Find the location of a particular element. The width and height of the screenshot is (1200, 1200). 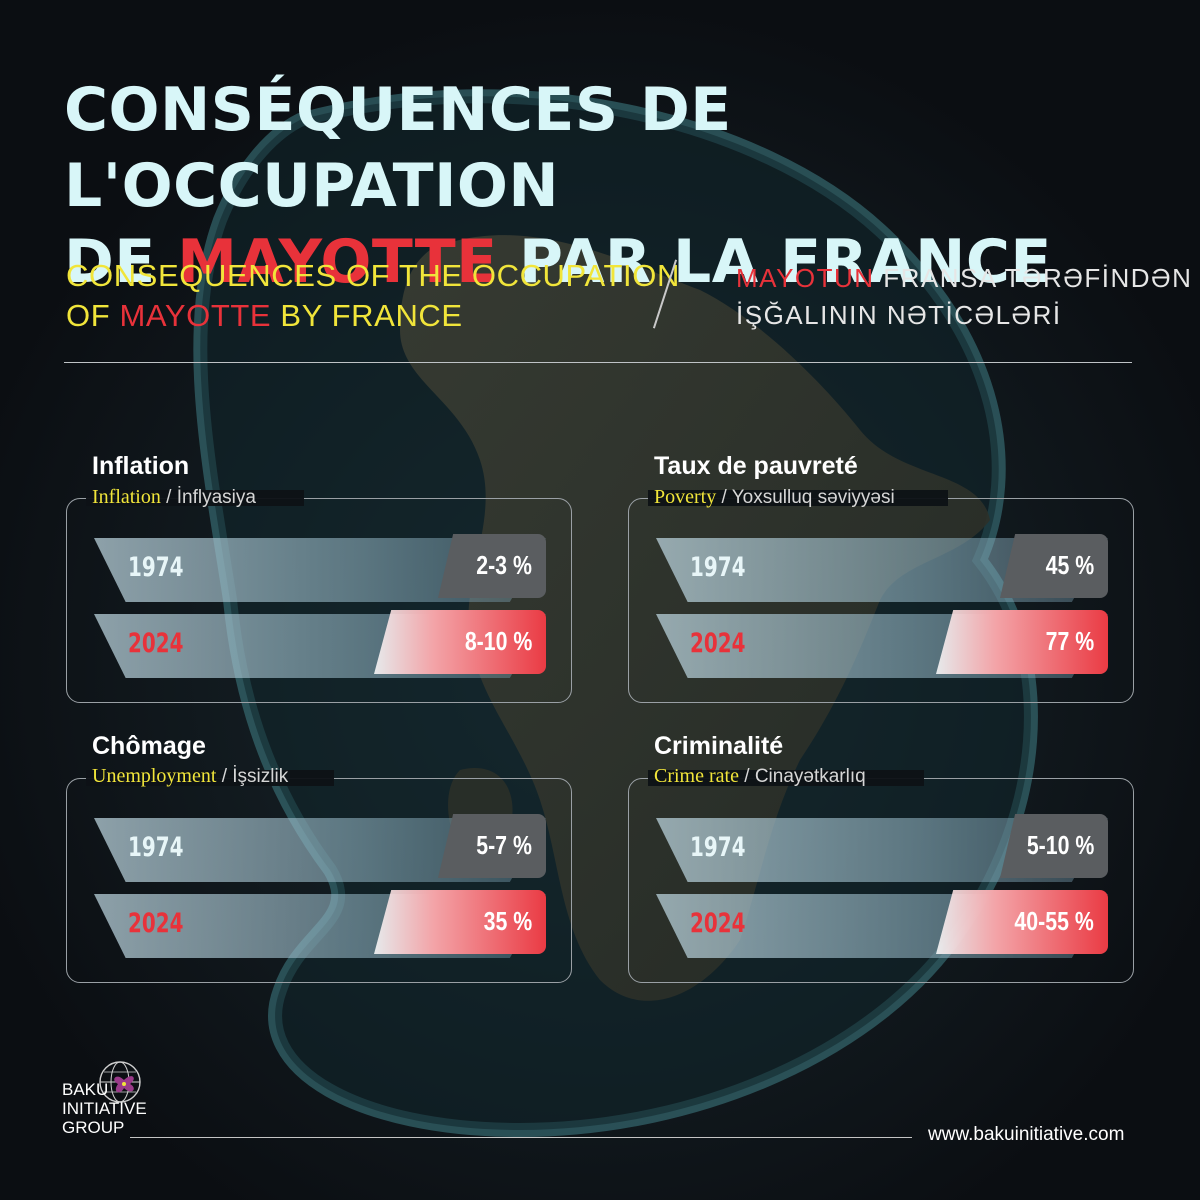

bar-crime-2024: 2024 40-55 % is located at coordinates (882, 924).